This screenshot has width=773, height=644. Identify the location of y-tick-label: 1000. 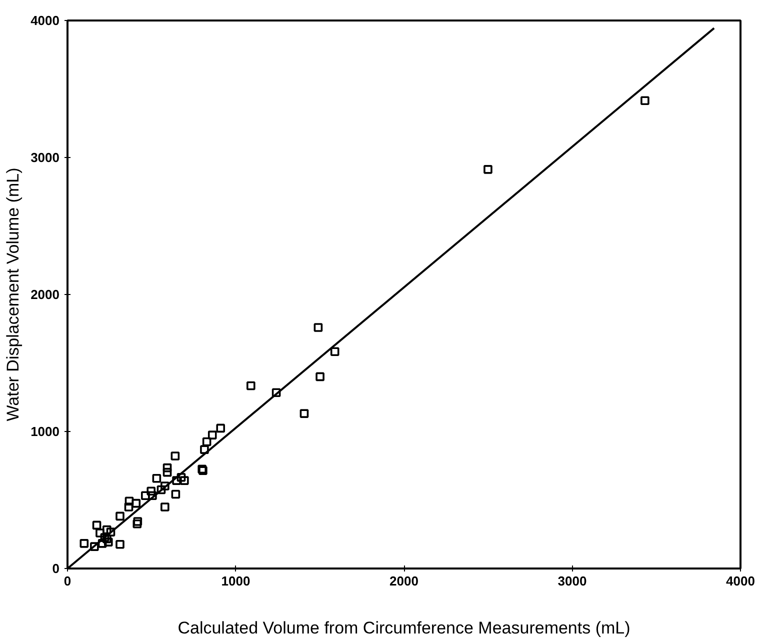
(45, 431).